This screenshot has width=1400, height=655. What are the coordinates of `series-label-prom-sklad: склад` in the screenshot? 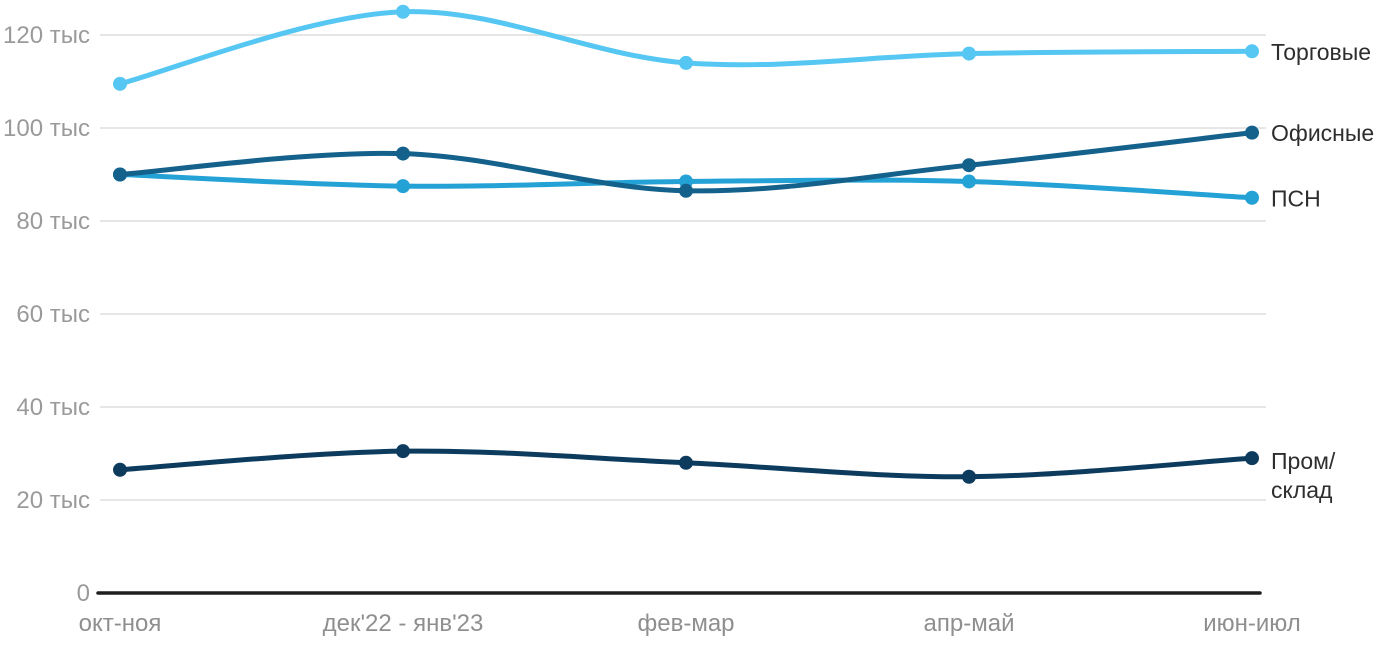 It's located at (1302, 490).